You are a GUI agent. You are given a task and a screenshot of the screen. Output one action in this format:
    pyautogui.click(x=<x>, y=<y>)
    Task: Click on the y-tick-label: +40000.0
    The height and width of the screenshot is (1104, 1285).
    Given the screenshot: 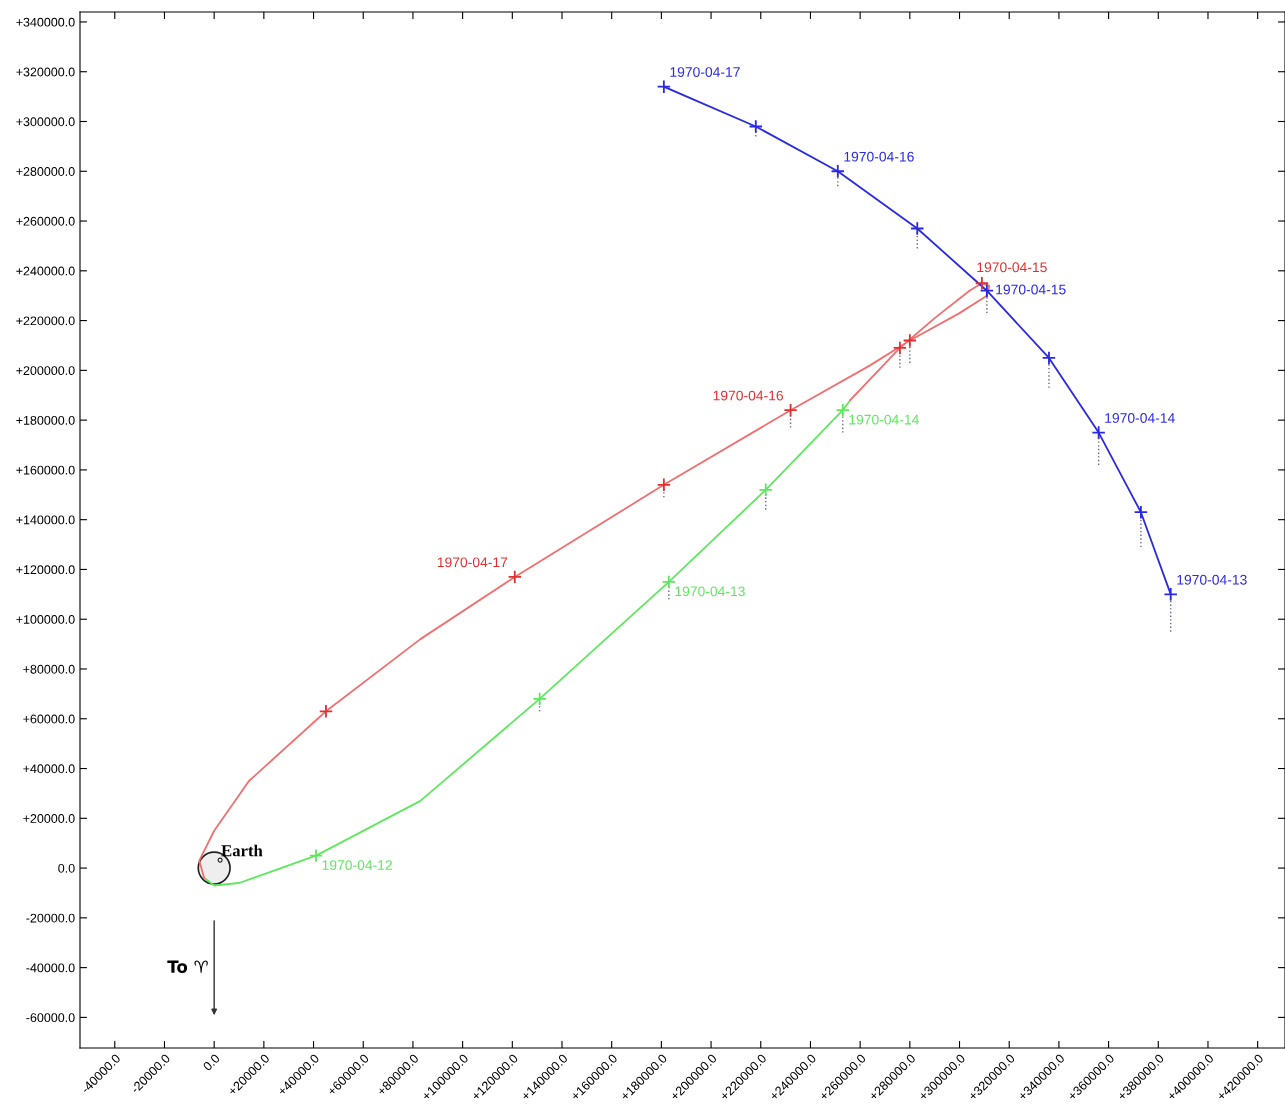 What is the action you would take?
    pyautogui.click(x=49, y=769)
    